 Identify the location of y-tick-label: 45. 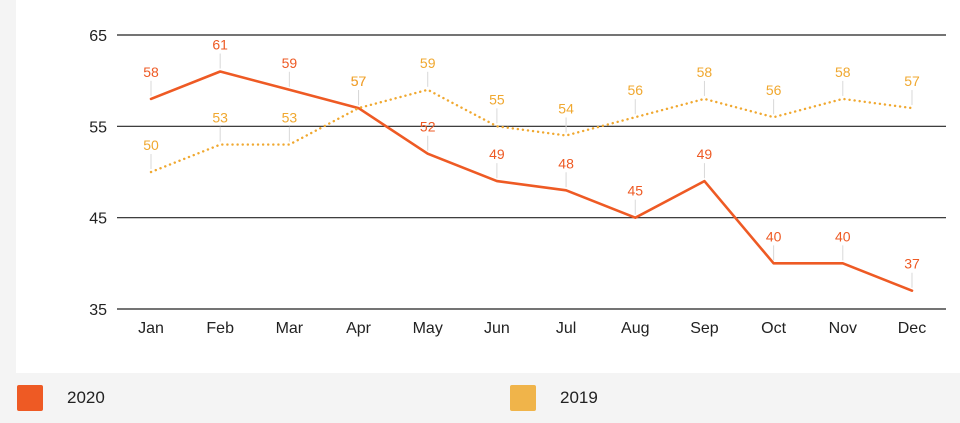
(98, 219).